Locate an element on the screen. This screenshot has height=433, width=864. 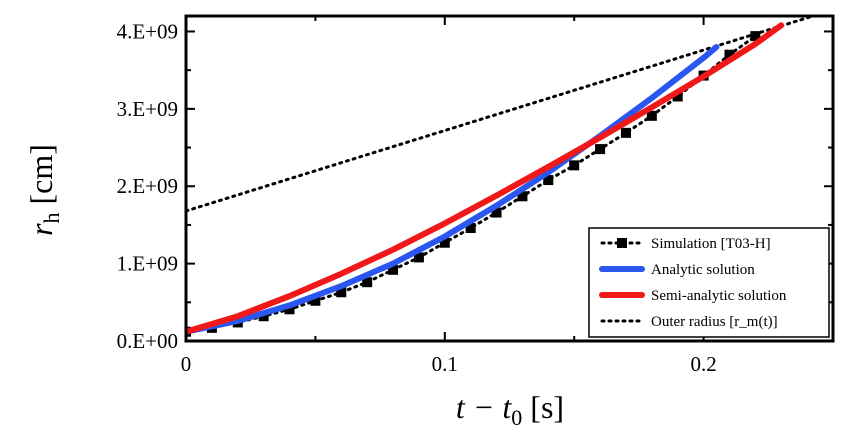
y-axis-title-unit: [cm] is located at coordinates (41, 178).